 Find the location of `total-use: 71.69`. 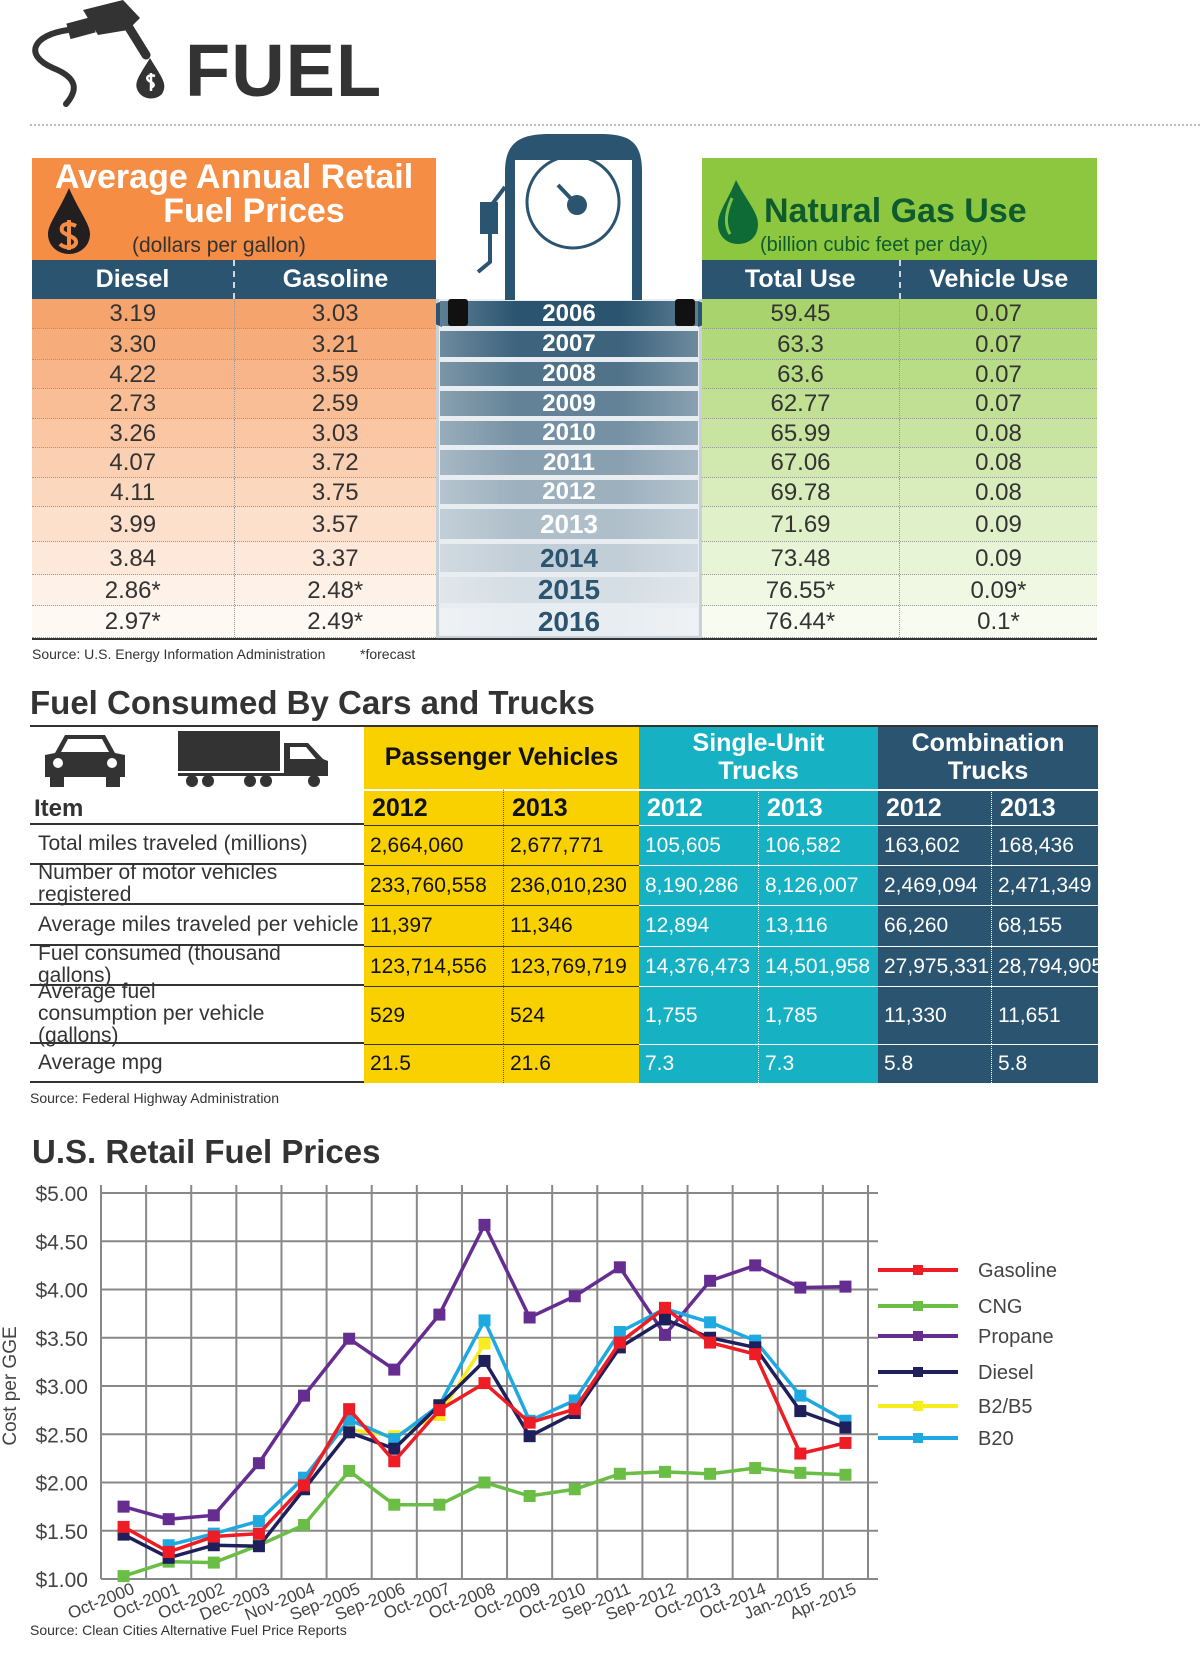

total-use: 71.69 is located at coordinates (800, 524).